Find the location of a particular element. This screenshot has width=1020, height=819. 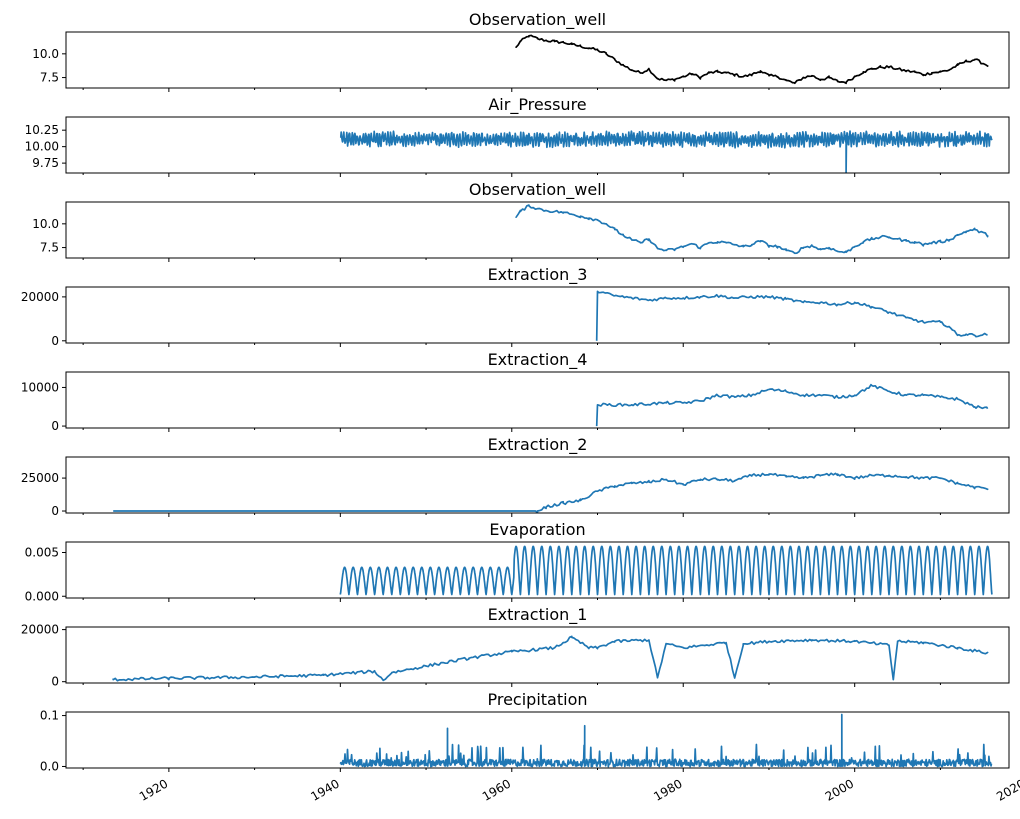

panel-3: Observation_well 7.5 10.0 is located at coordinates (521, 221).